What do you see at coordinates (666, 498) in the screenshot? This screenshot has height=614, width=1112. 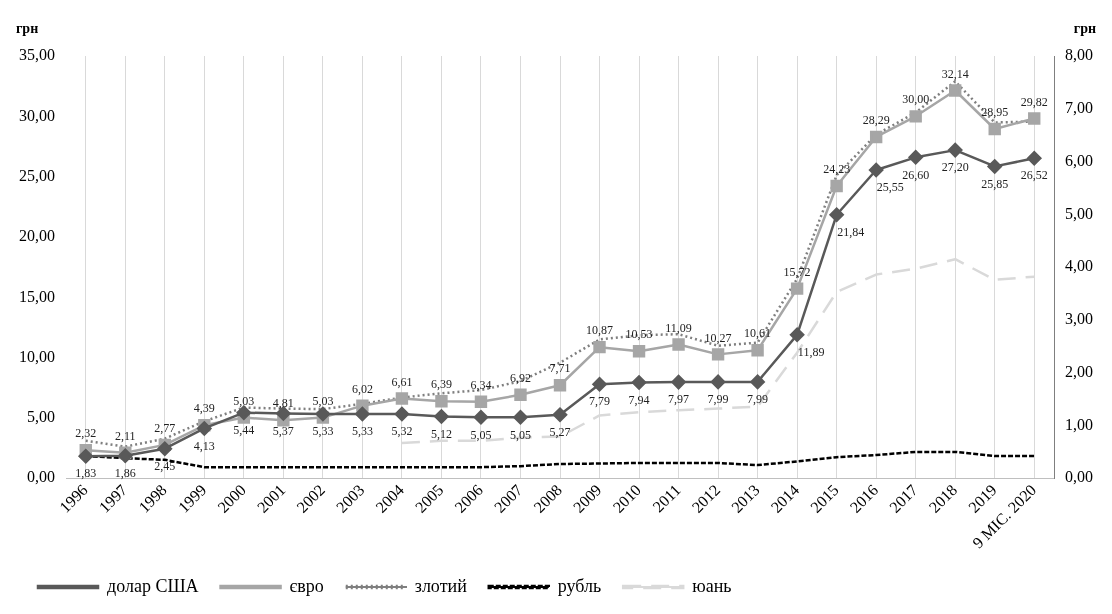 I see `x-tick-label: 2011` at bounding box center [666, 498].